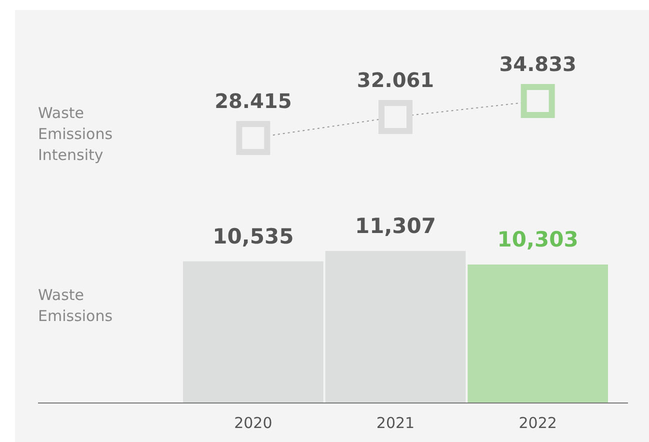  Describe the element at coordinates (395, 423) in the screenshot. I see `x-tick-label: 2021` at that location.